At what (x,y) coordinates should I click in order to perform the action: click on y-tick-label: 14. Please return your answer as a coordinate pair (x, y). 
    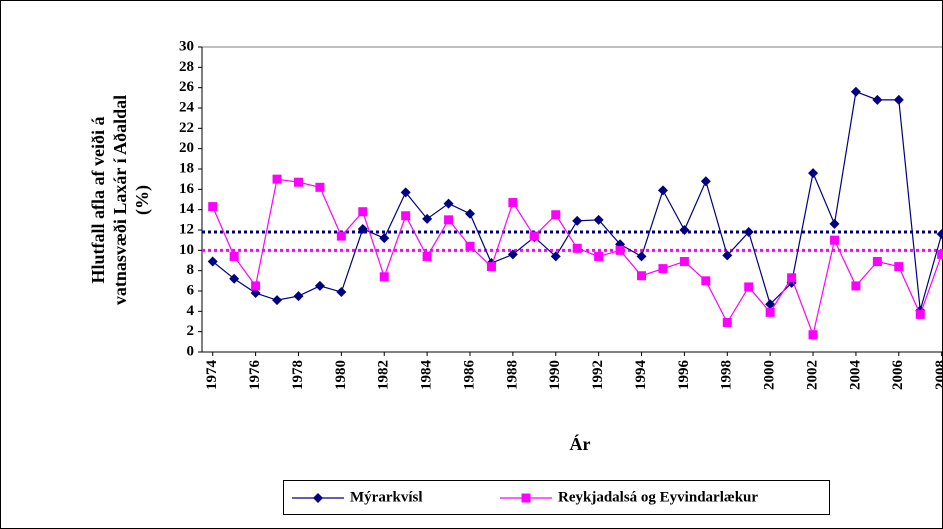
    Looking at the image, I should click on (187, 209).